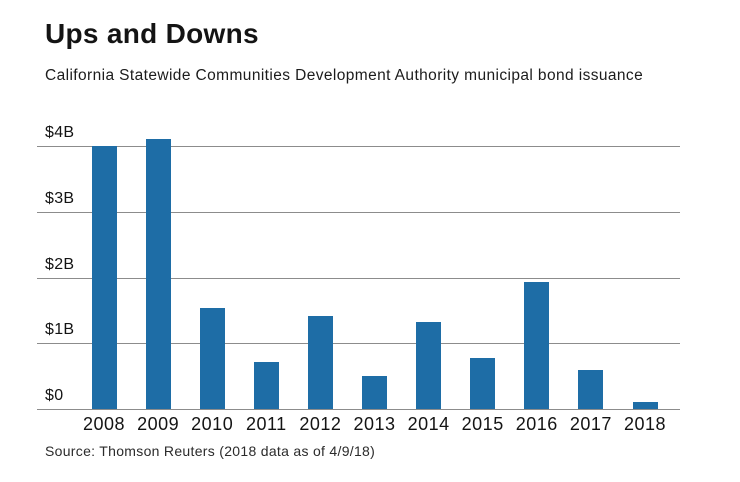 The width and height of the screenshot is (740, 482). What do you see at coordinates (537, 345) in the screenshot?
I see `bar-2016` at bounding box center [537, 345].